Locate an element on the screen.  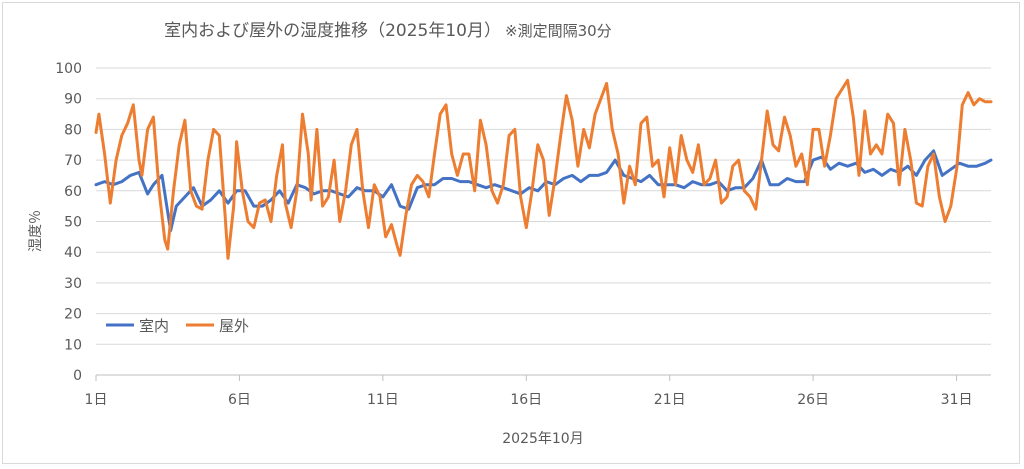
x-tick-label: 11日 is located at coordinates (383, 400).